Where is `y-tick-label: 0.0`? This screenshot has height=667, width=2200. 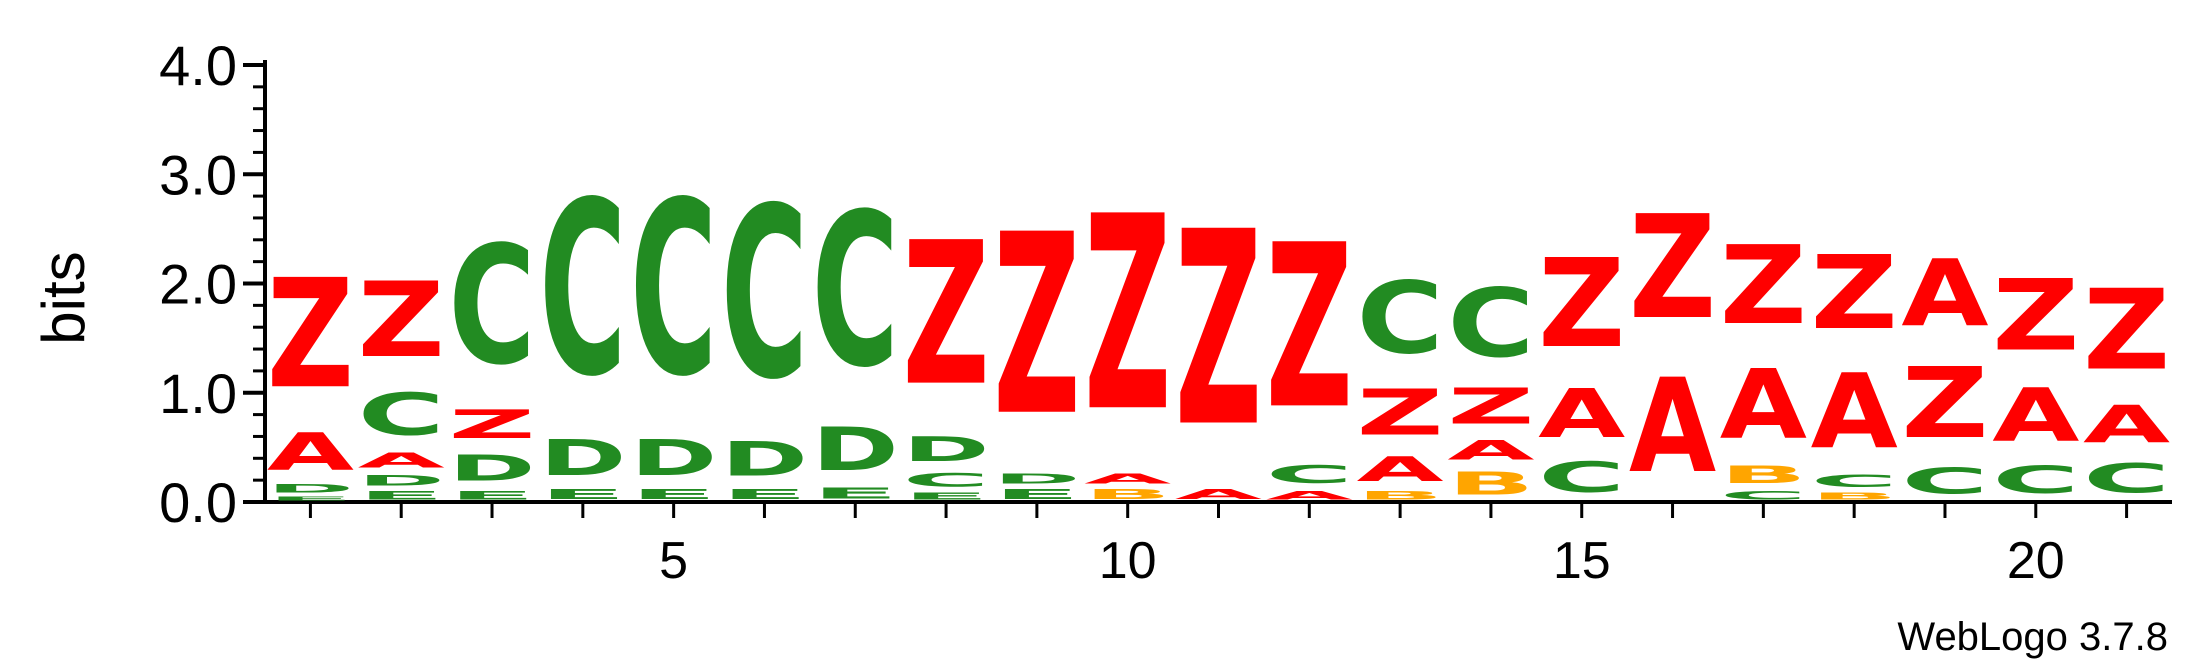 y-tick-label: 0.0 is located at coordinates (198, 502).